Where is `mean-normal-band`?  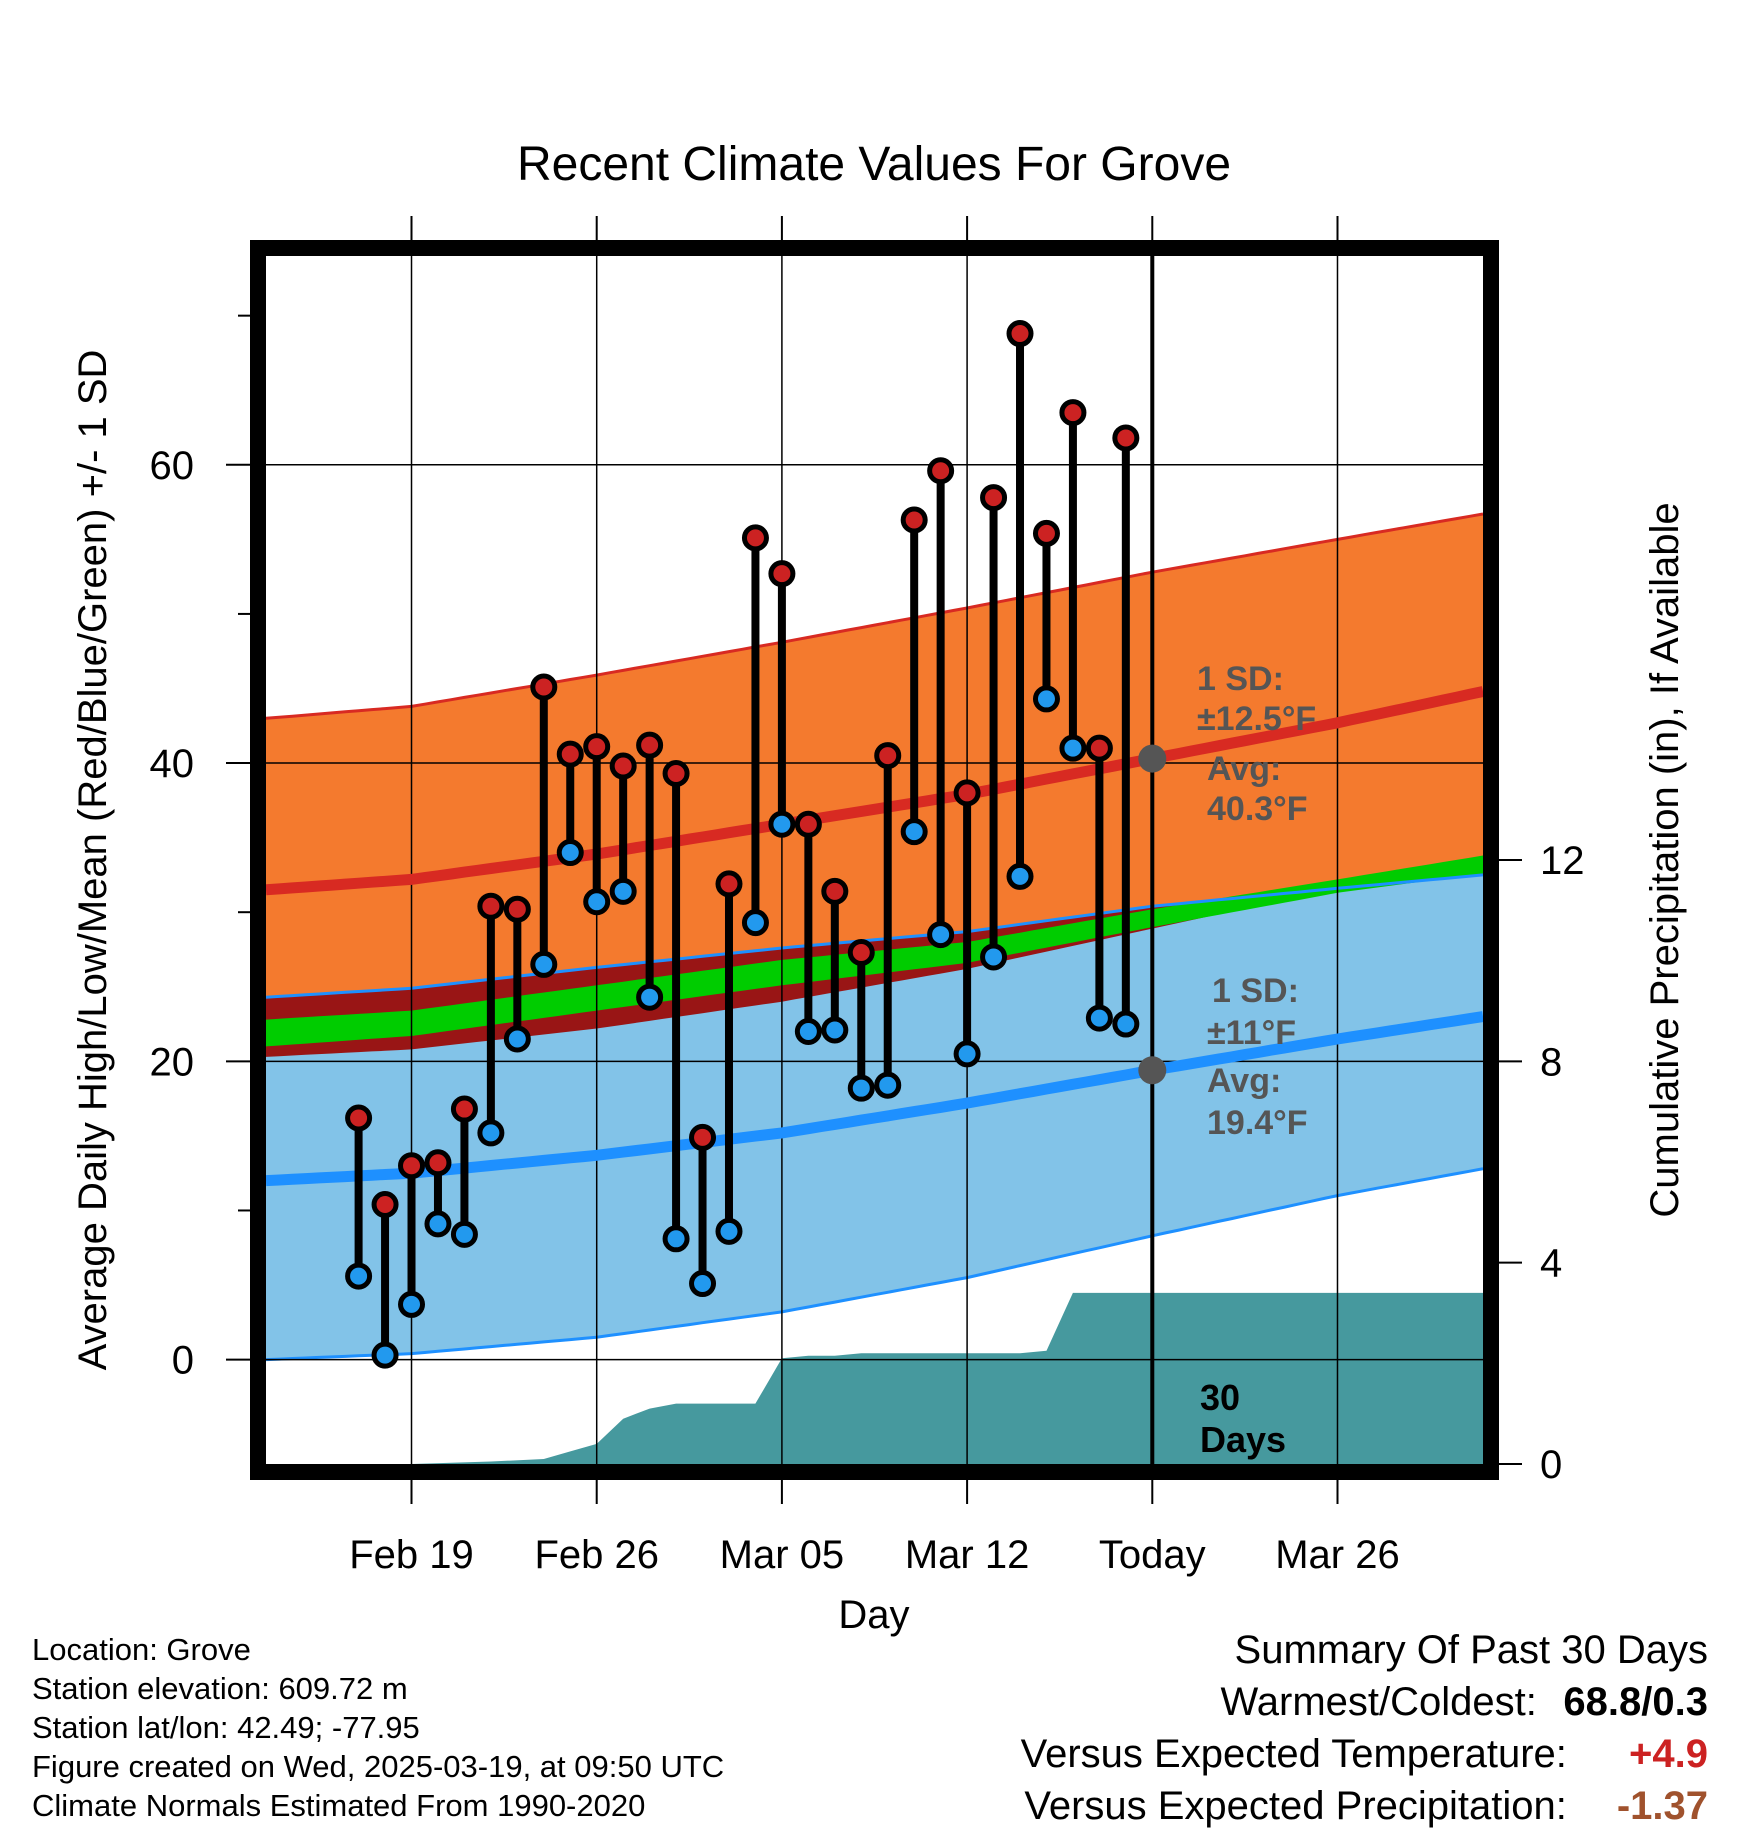
mean-normal-band is located at coordinates (874, 951).